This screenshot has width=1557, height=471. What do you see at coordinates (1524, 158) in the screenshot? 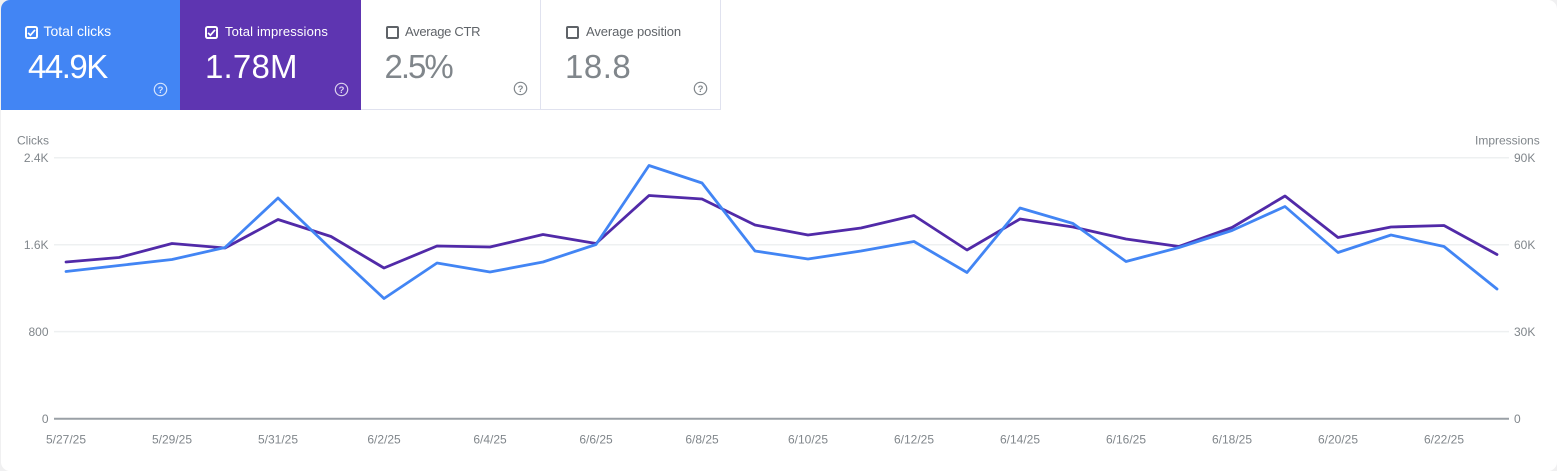
I see `svg-text: 90K` at bounding box center [1524, 158].